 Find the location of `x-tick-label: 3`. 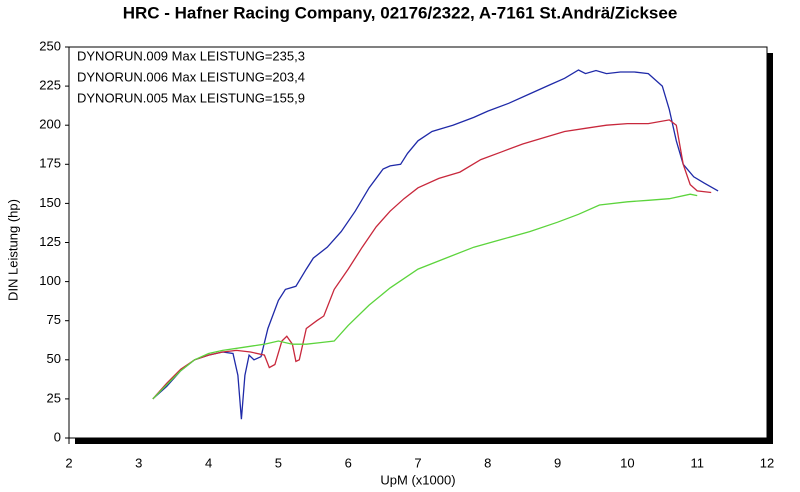

x-tick-label: 3 is located at coordinates (138, 462).